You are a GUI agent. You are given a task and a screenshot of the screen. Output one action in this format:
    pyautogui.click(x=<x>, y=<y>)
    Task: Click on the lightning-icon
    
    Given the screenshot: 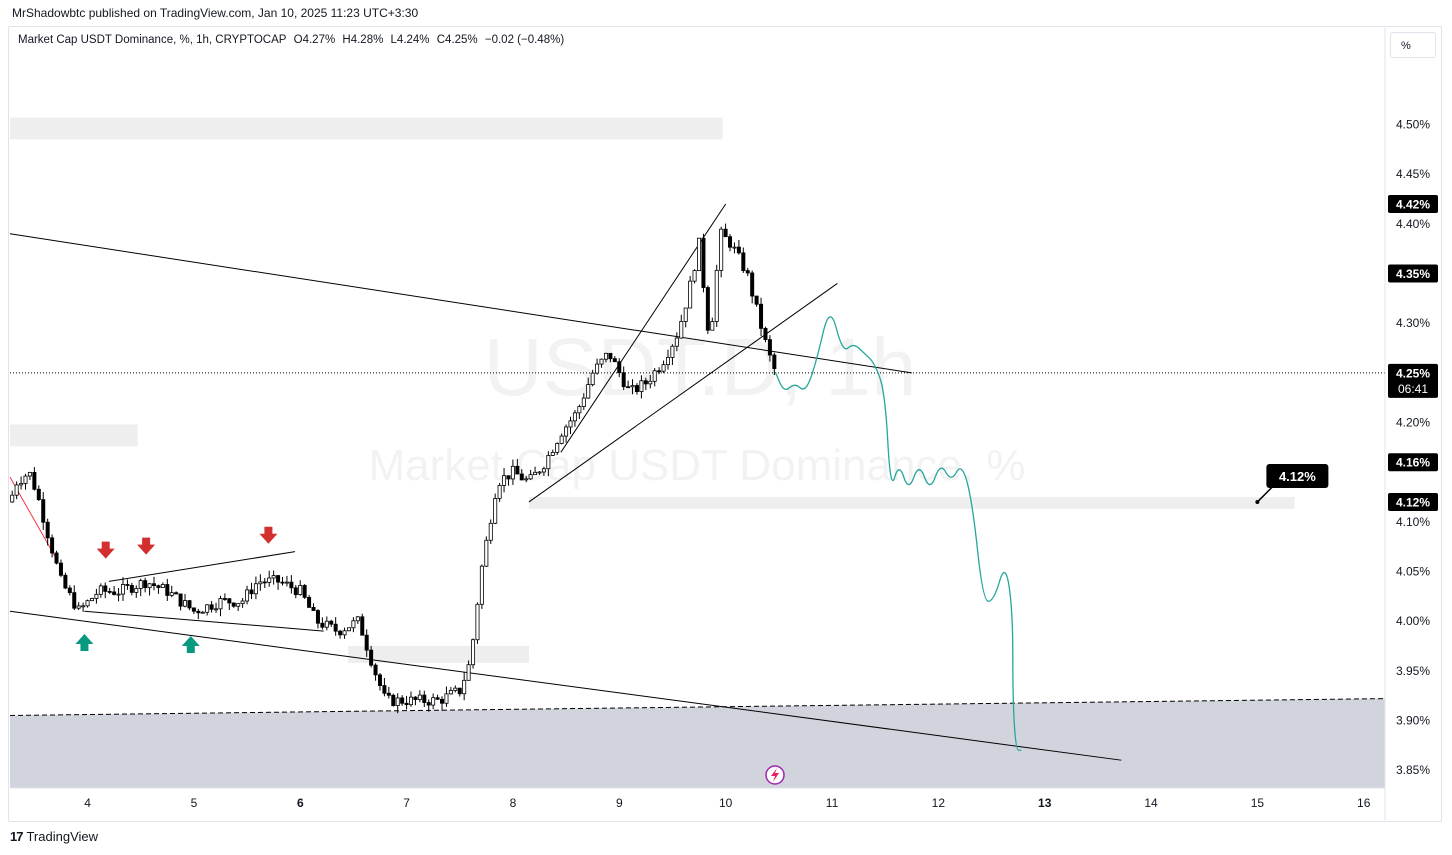 What is the action you would take?
    pyautogui.click(x=775, y=775)
    